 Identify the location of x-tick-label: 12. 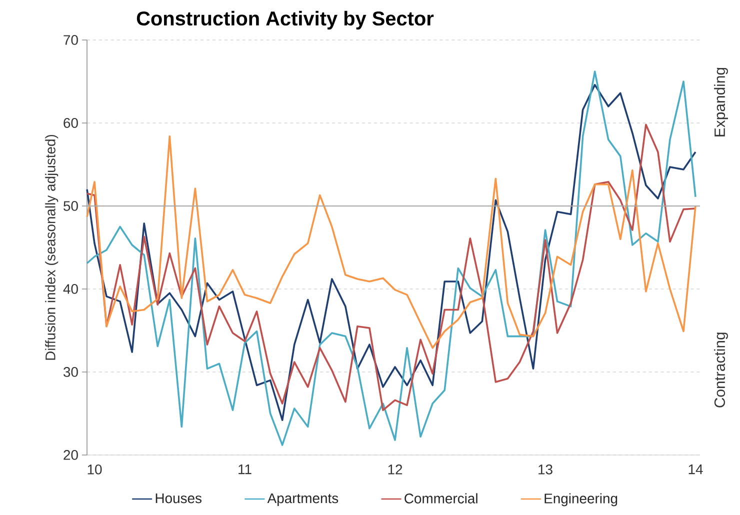
(395, 469).